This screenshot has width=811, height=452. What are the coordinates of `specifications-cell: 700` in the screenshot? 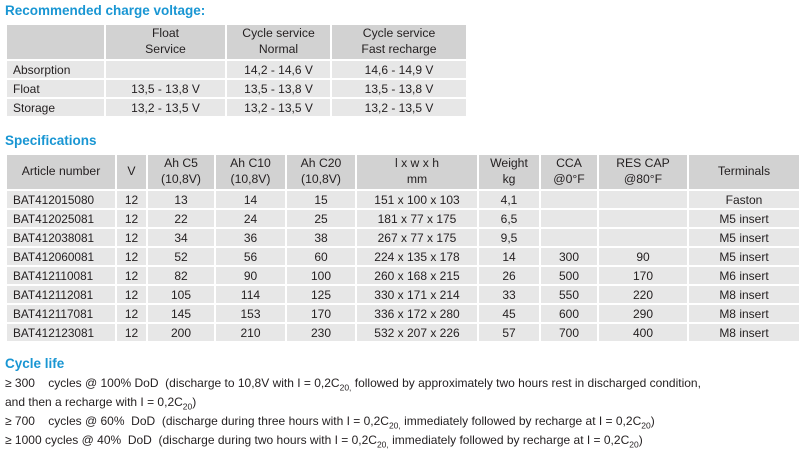 It's located at (569, 332).